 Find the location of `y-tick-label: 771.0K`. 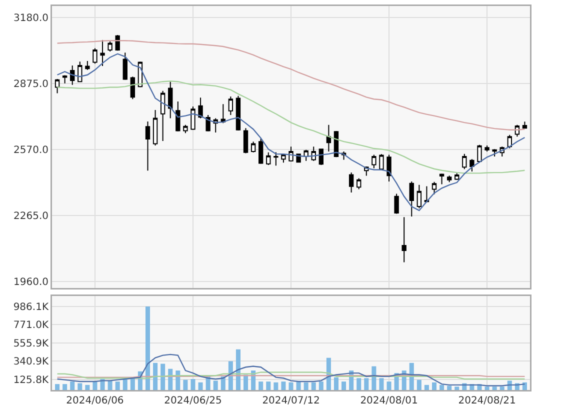

y-tick-label: 771.0K is located at coordinates (31, 326).